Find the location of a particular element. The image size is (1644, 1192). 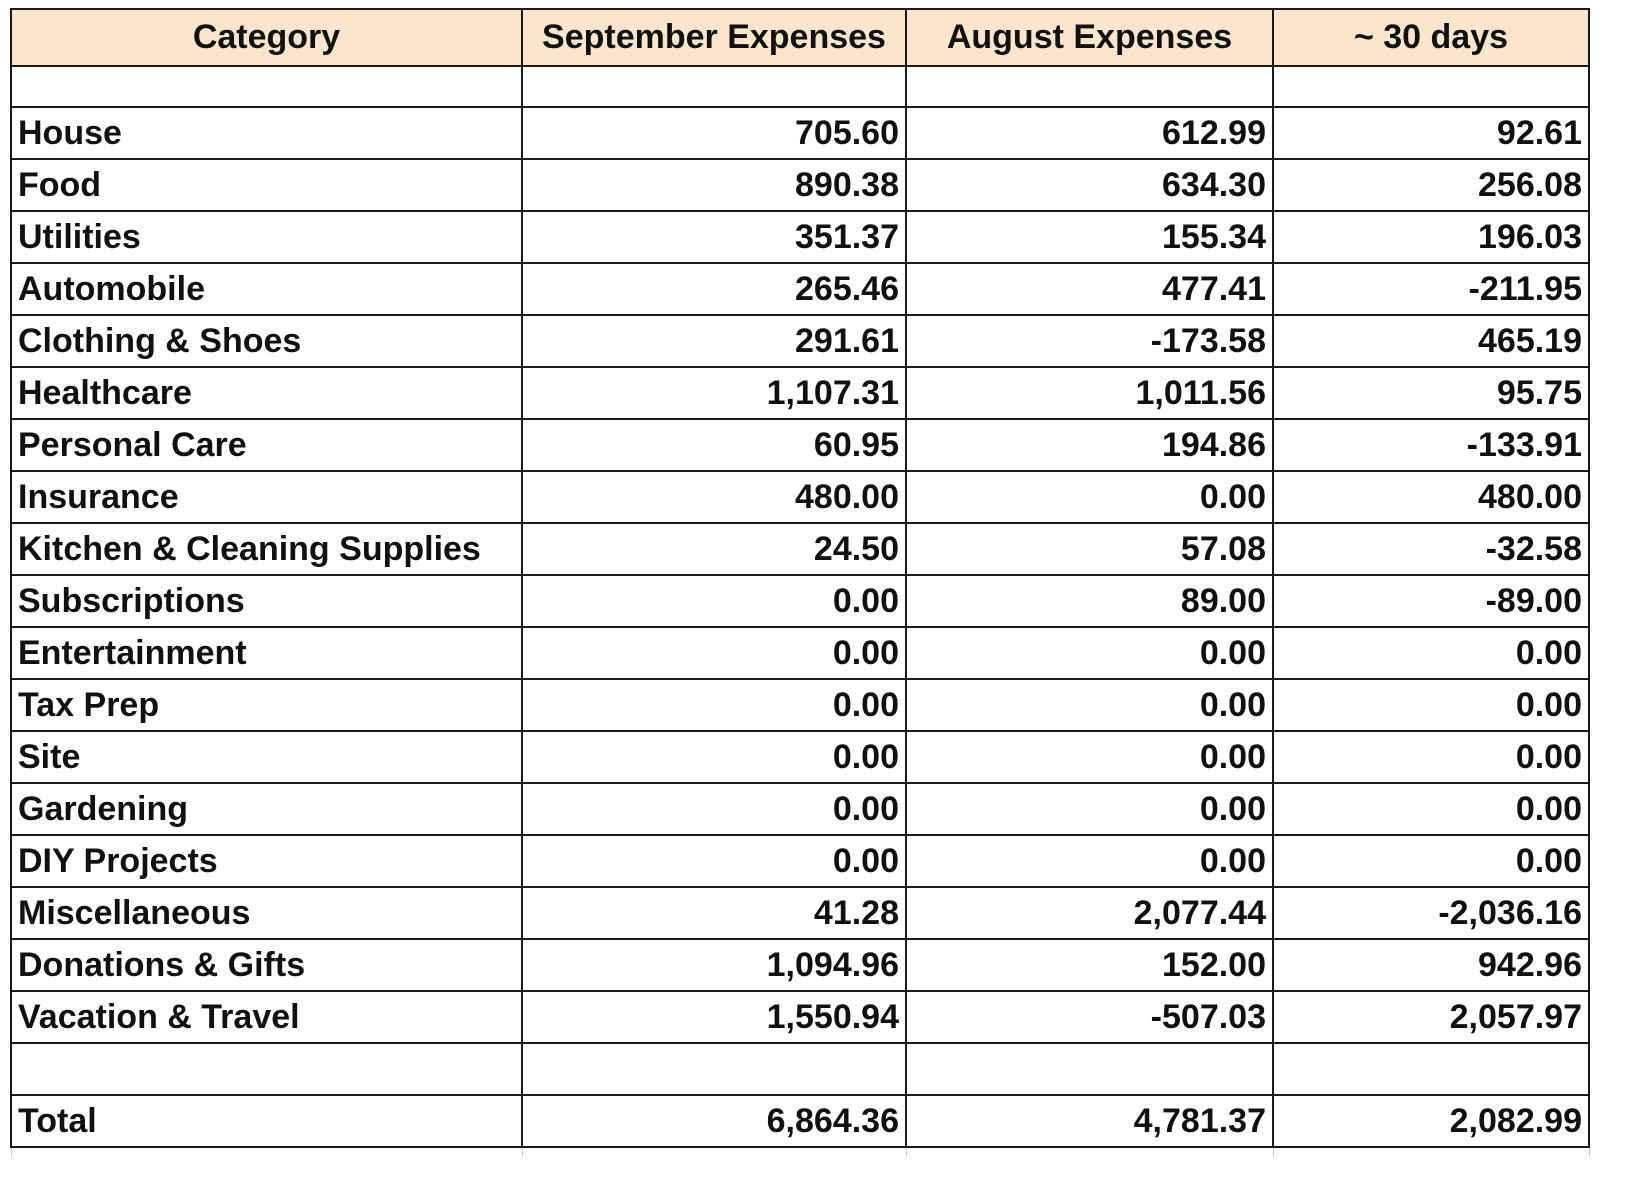

table-row: Healthcare 1,107.31 1,011.56 95.75 is located at coordinates (800, 393).